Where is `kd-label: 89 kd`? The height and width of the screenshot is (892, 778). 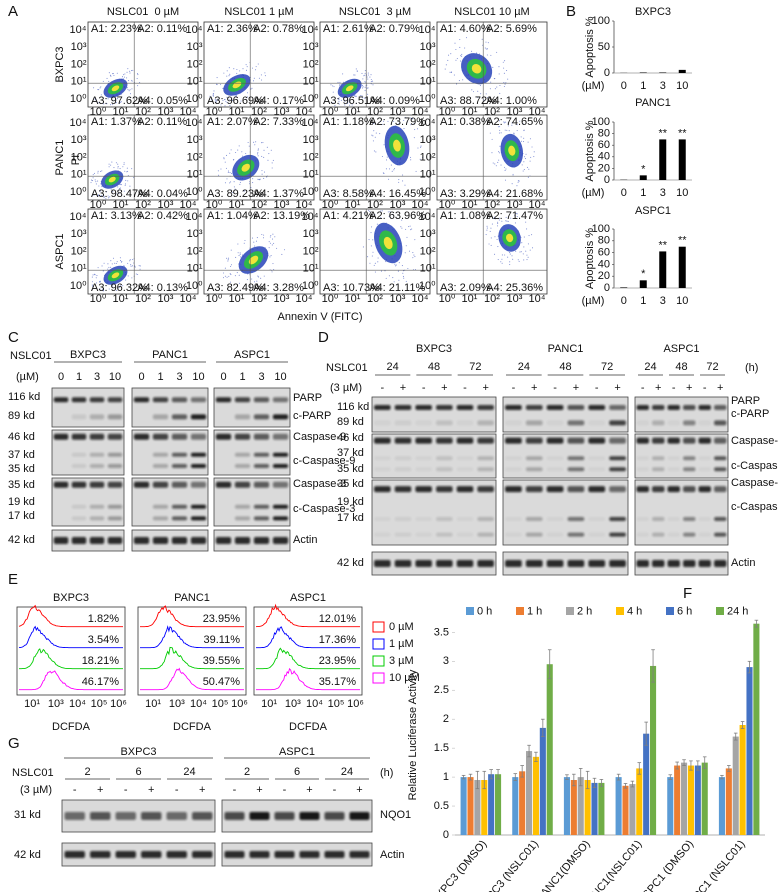
kd-label: 89 kd is located at coordinates (21, 416).